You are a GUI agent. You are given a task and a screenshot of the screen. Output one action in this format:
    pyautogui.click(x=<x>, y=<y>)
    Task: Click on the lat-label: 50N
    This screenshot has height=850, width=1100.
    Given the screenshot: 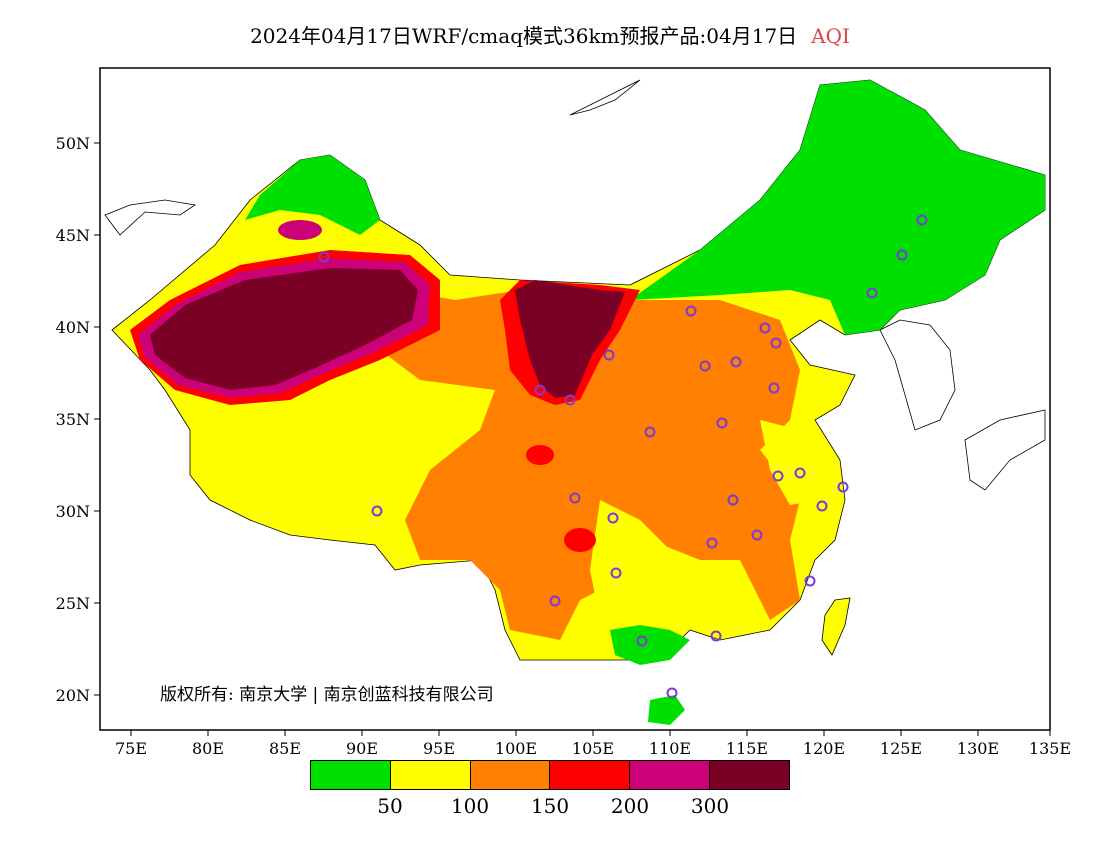 What is the action you would take?
    pyautogui.click(x=73, y=143)
    